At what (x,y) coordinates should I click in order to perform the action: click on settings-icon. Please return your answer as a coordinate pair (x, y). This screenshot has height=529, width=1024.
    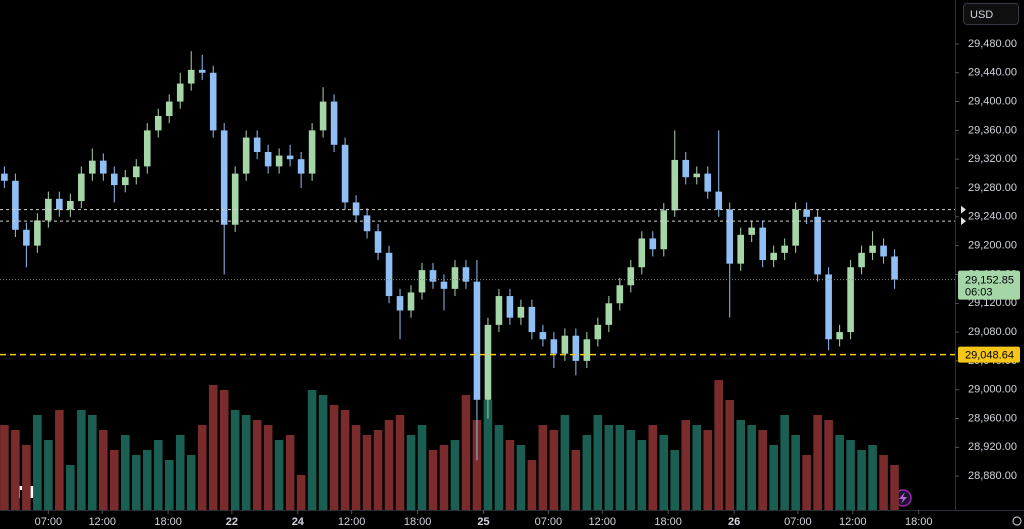
    Looking at the image, I should click on (1017, 521).